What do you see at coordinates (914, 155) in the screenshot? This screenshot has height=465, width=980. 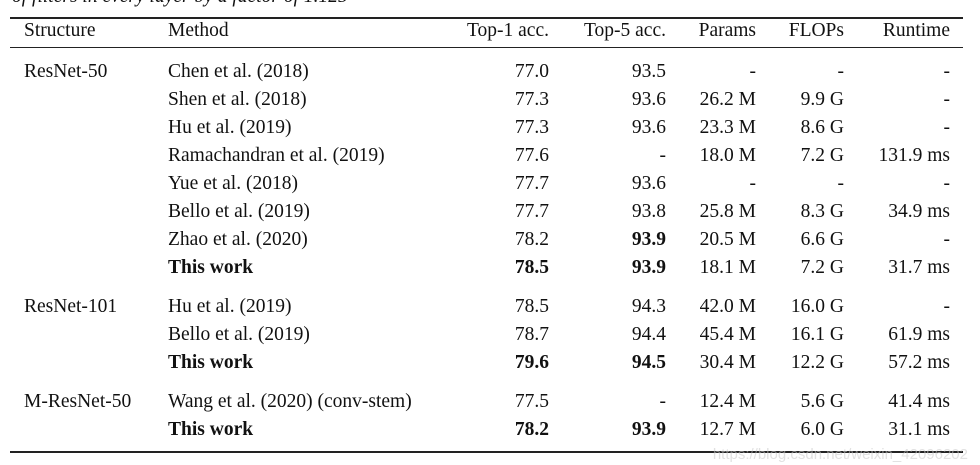 I see `runtime-cell: 131.9 ms` at bounding box center [914, 155].